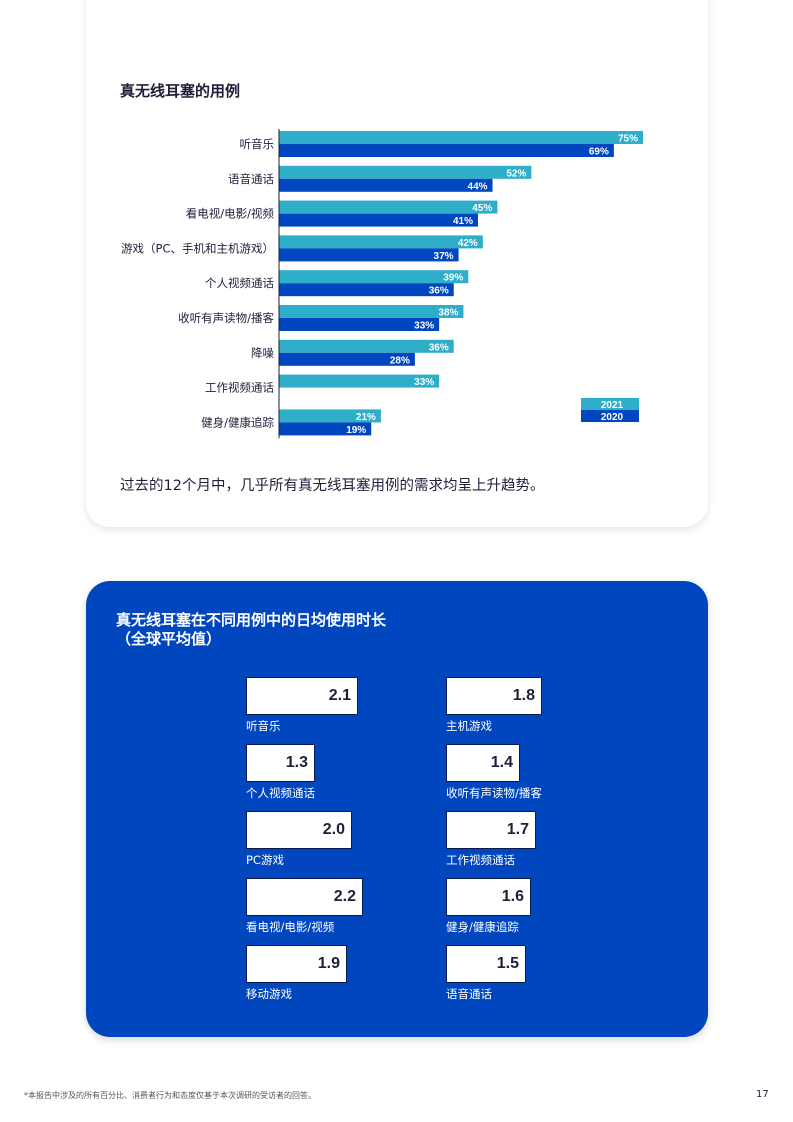  Describe the element at coordinates (463, 221) in the screenshot. I see `data-label-2020: 41%` at that location.